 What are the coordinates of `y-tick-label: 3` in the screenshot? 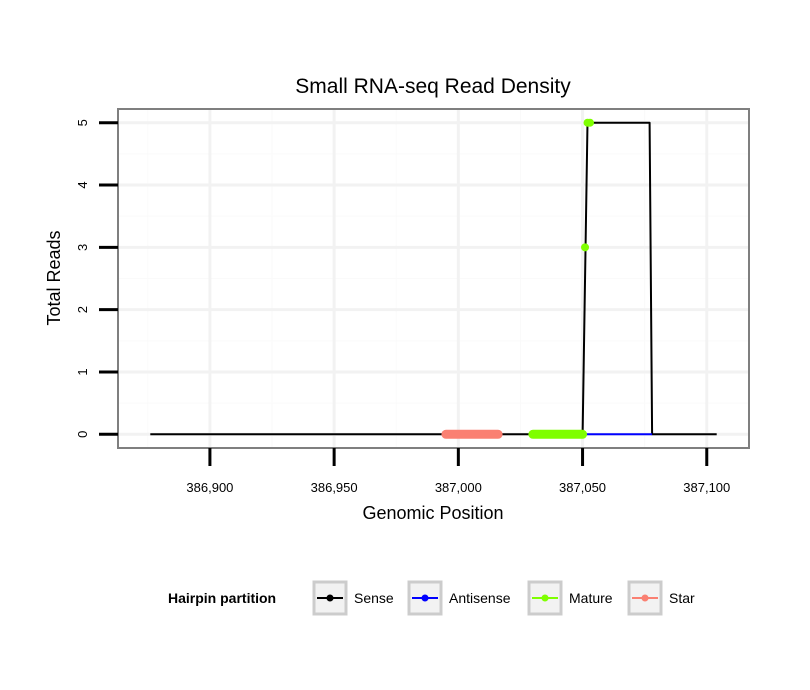 It's located at (82, 247).